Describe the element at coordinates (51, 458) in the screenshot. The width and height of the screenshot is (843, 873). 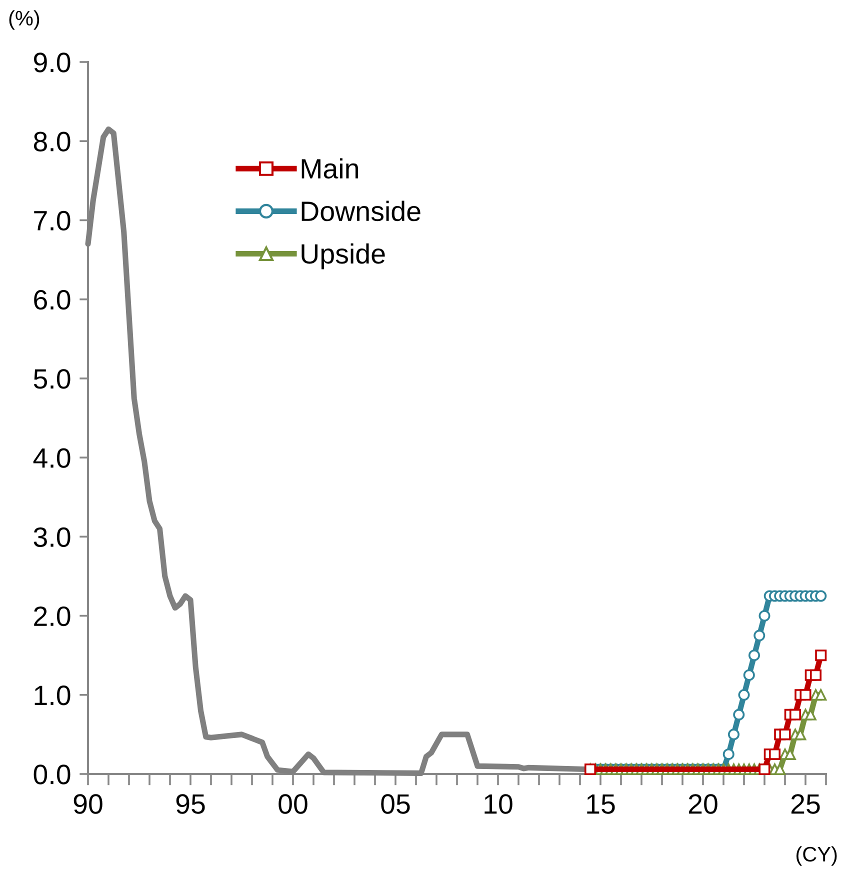
I see `y-tick-label: 4.0` at that location.